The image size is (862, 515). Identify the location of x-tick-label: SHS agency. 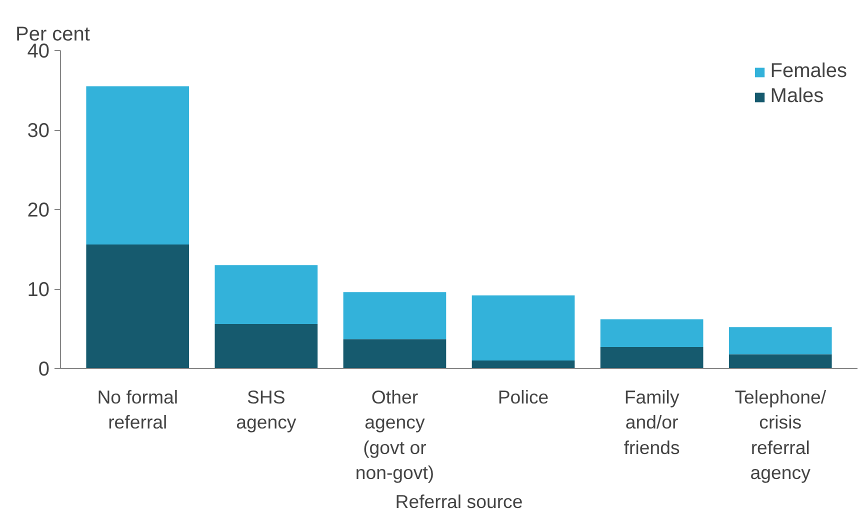
(266, 409).